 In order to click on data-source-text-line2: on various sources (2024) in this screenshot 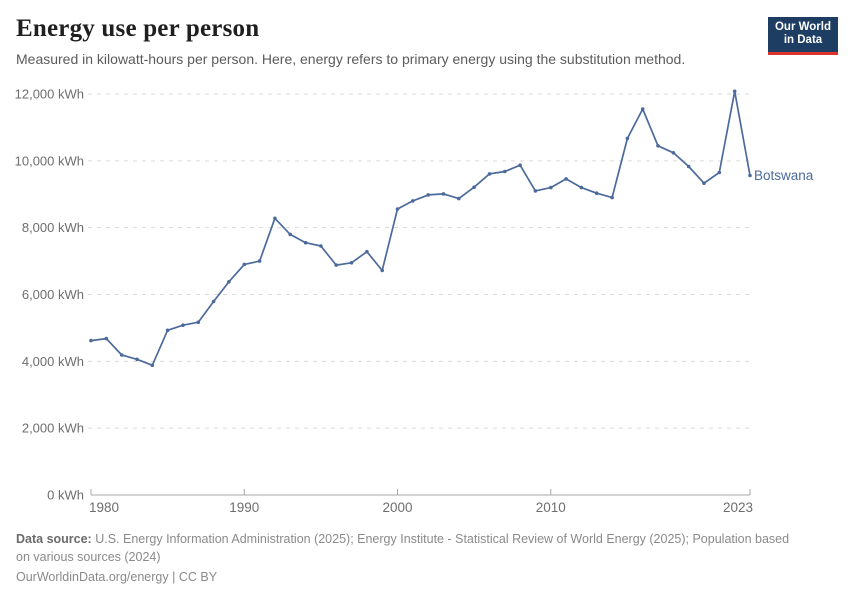, I will do `click(88, 556)`.